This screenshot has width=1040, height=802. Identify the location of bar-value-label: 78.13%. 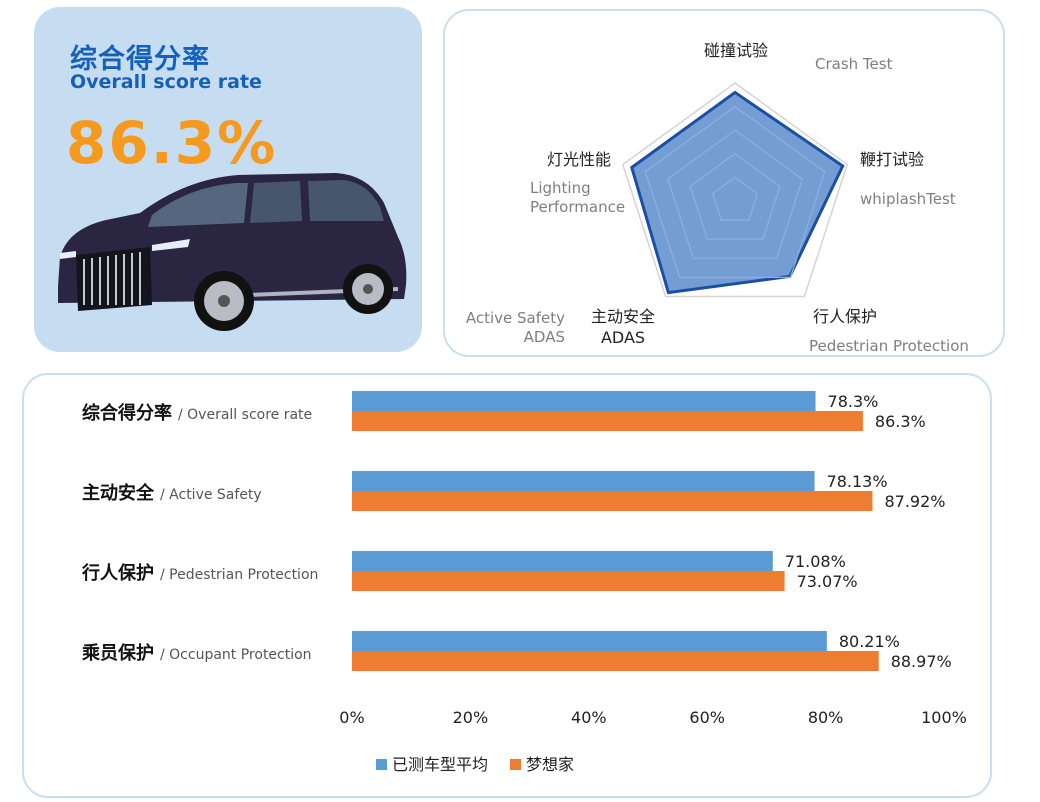
(857, 481).